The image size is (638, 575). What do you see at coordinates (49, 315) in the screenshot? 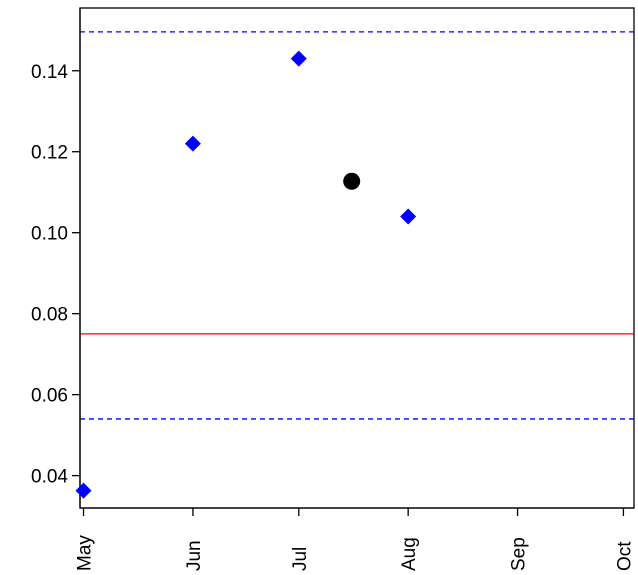
I see `y-tick-label: 0.08` at bounding box center [49, 315].